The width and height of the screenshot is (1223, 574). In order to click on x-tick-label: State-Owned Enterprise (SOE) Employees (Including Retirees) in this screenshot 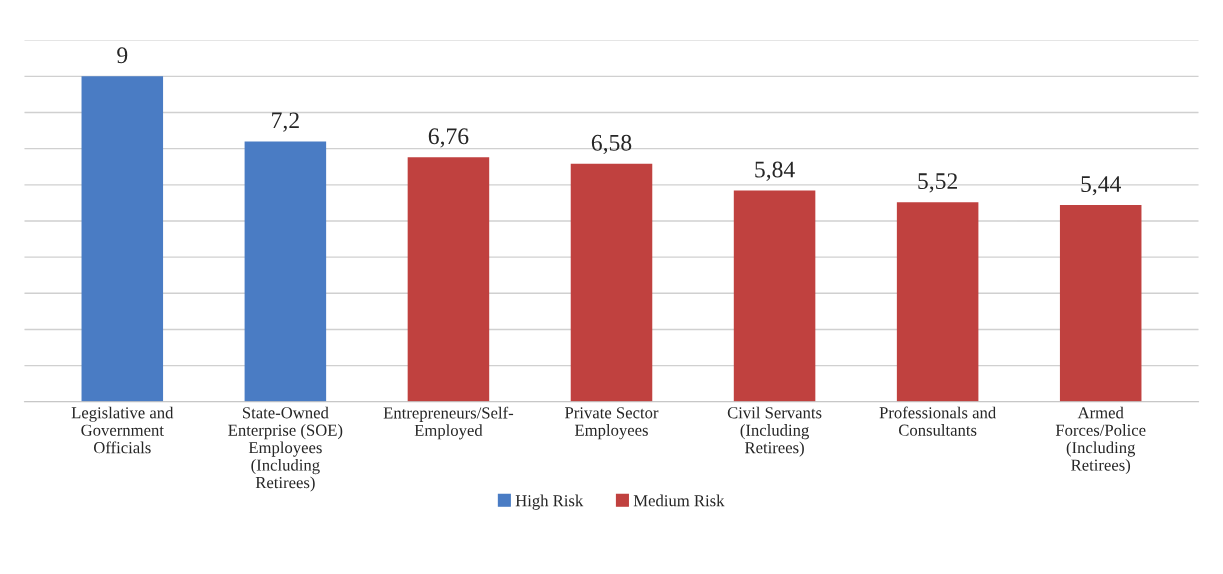, I will do `click(285, 449)`.